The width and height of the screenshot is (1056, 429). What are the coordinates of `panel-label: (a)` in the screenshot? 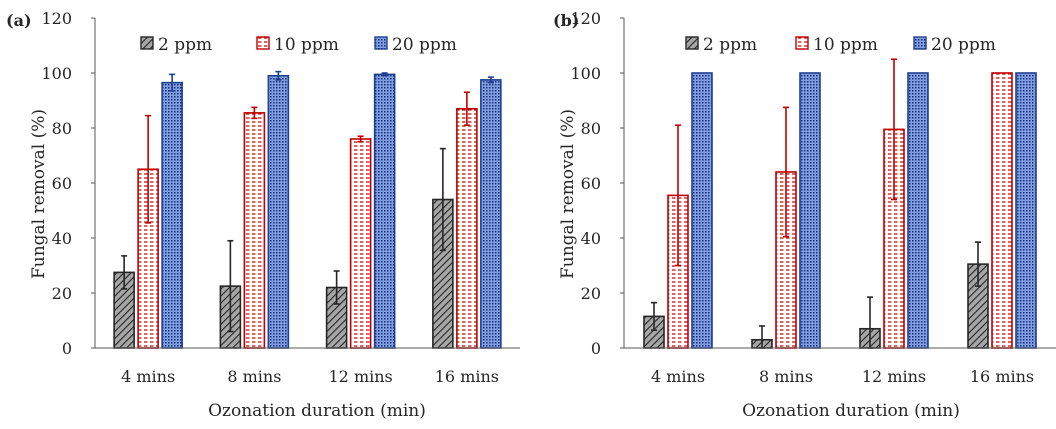 It's located at (19, 20).